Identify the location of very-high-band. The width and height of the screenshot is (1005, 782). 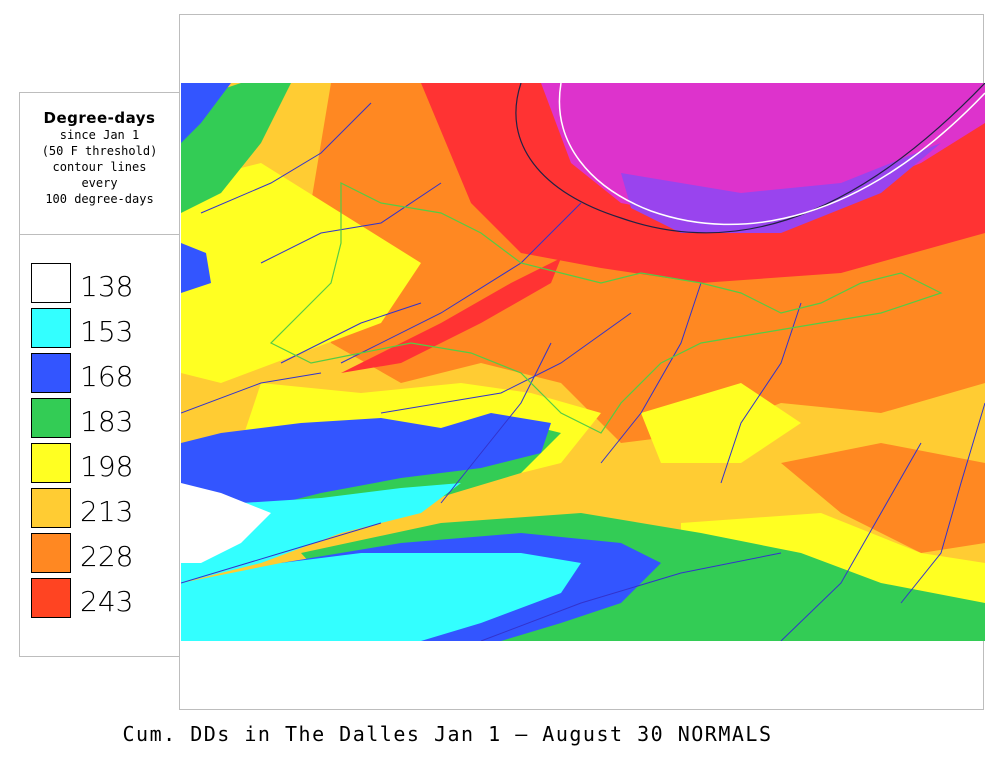
(451, 315).